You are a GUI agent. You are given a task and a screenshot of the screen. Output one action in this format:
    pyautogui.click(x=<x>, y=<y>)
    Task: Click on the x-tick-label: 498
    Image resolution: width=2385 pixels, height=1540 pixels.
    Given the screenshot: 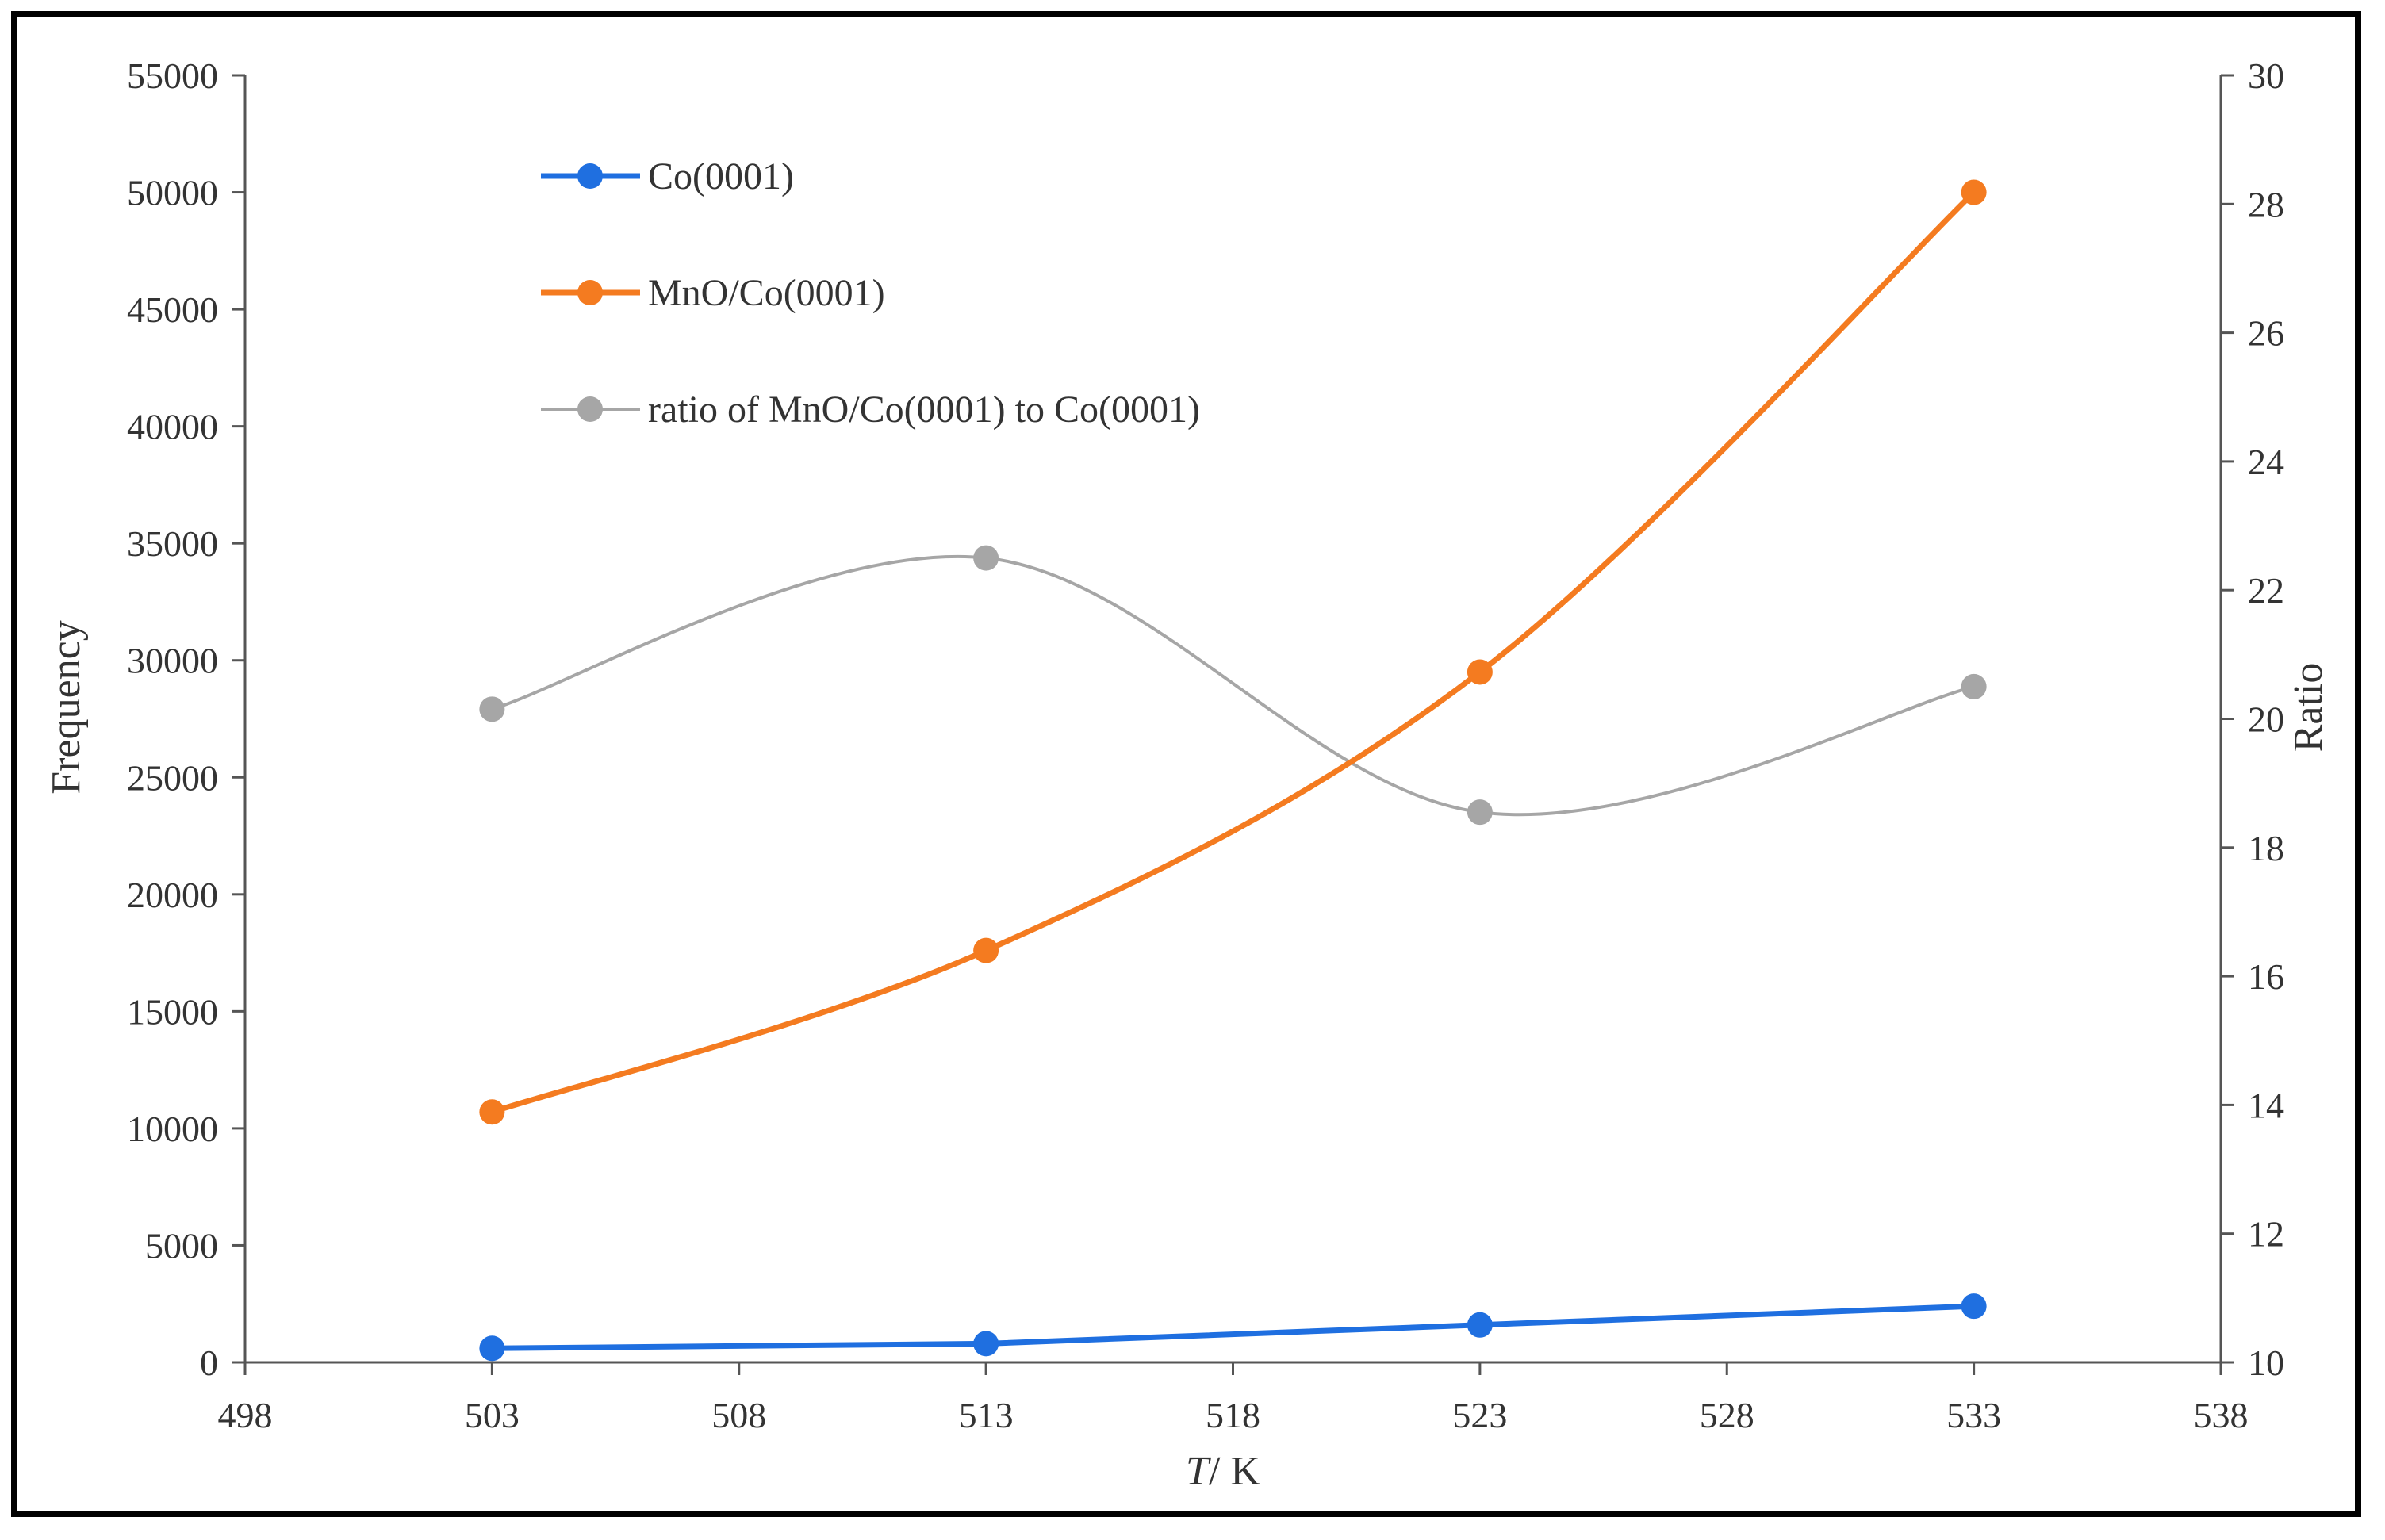 What is the action you would take?
    pyautogui.click(x=246, y=1415)
    